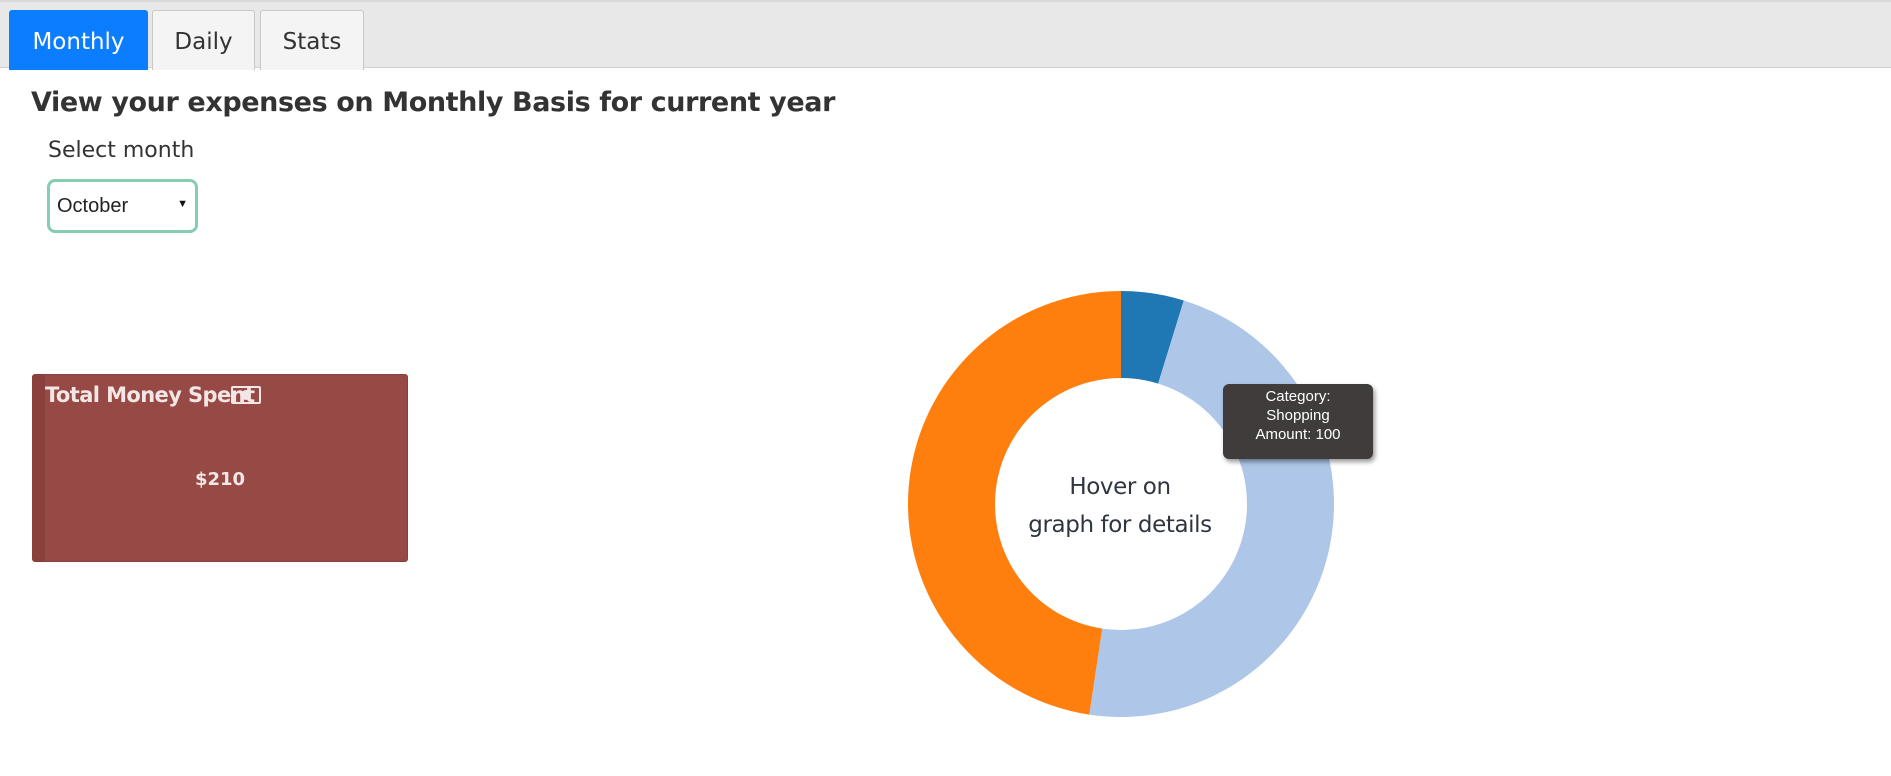 This screenshot has height=776, width=1891. Describe the element at coordinates (1298, 396) in the screenshot. I see `tooltip-line-category: Category:` at that location.